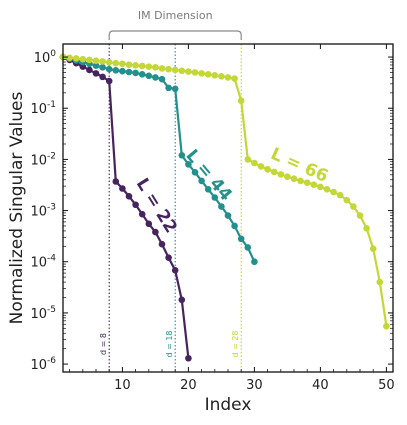 This screenshot has width=407, height=425. Describe the element at coordinates (175, 15) in the screenshot. I see `im-dimension-label: IM Dimension` at that location.